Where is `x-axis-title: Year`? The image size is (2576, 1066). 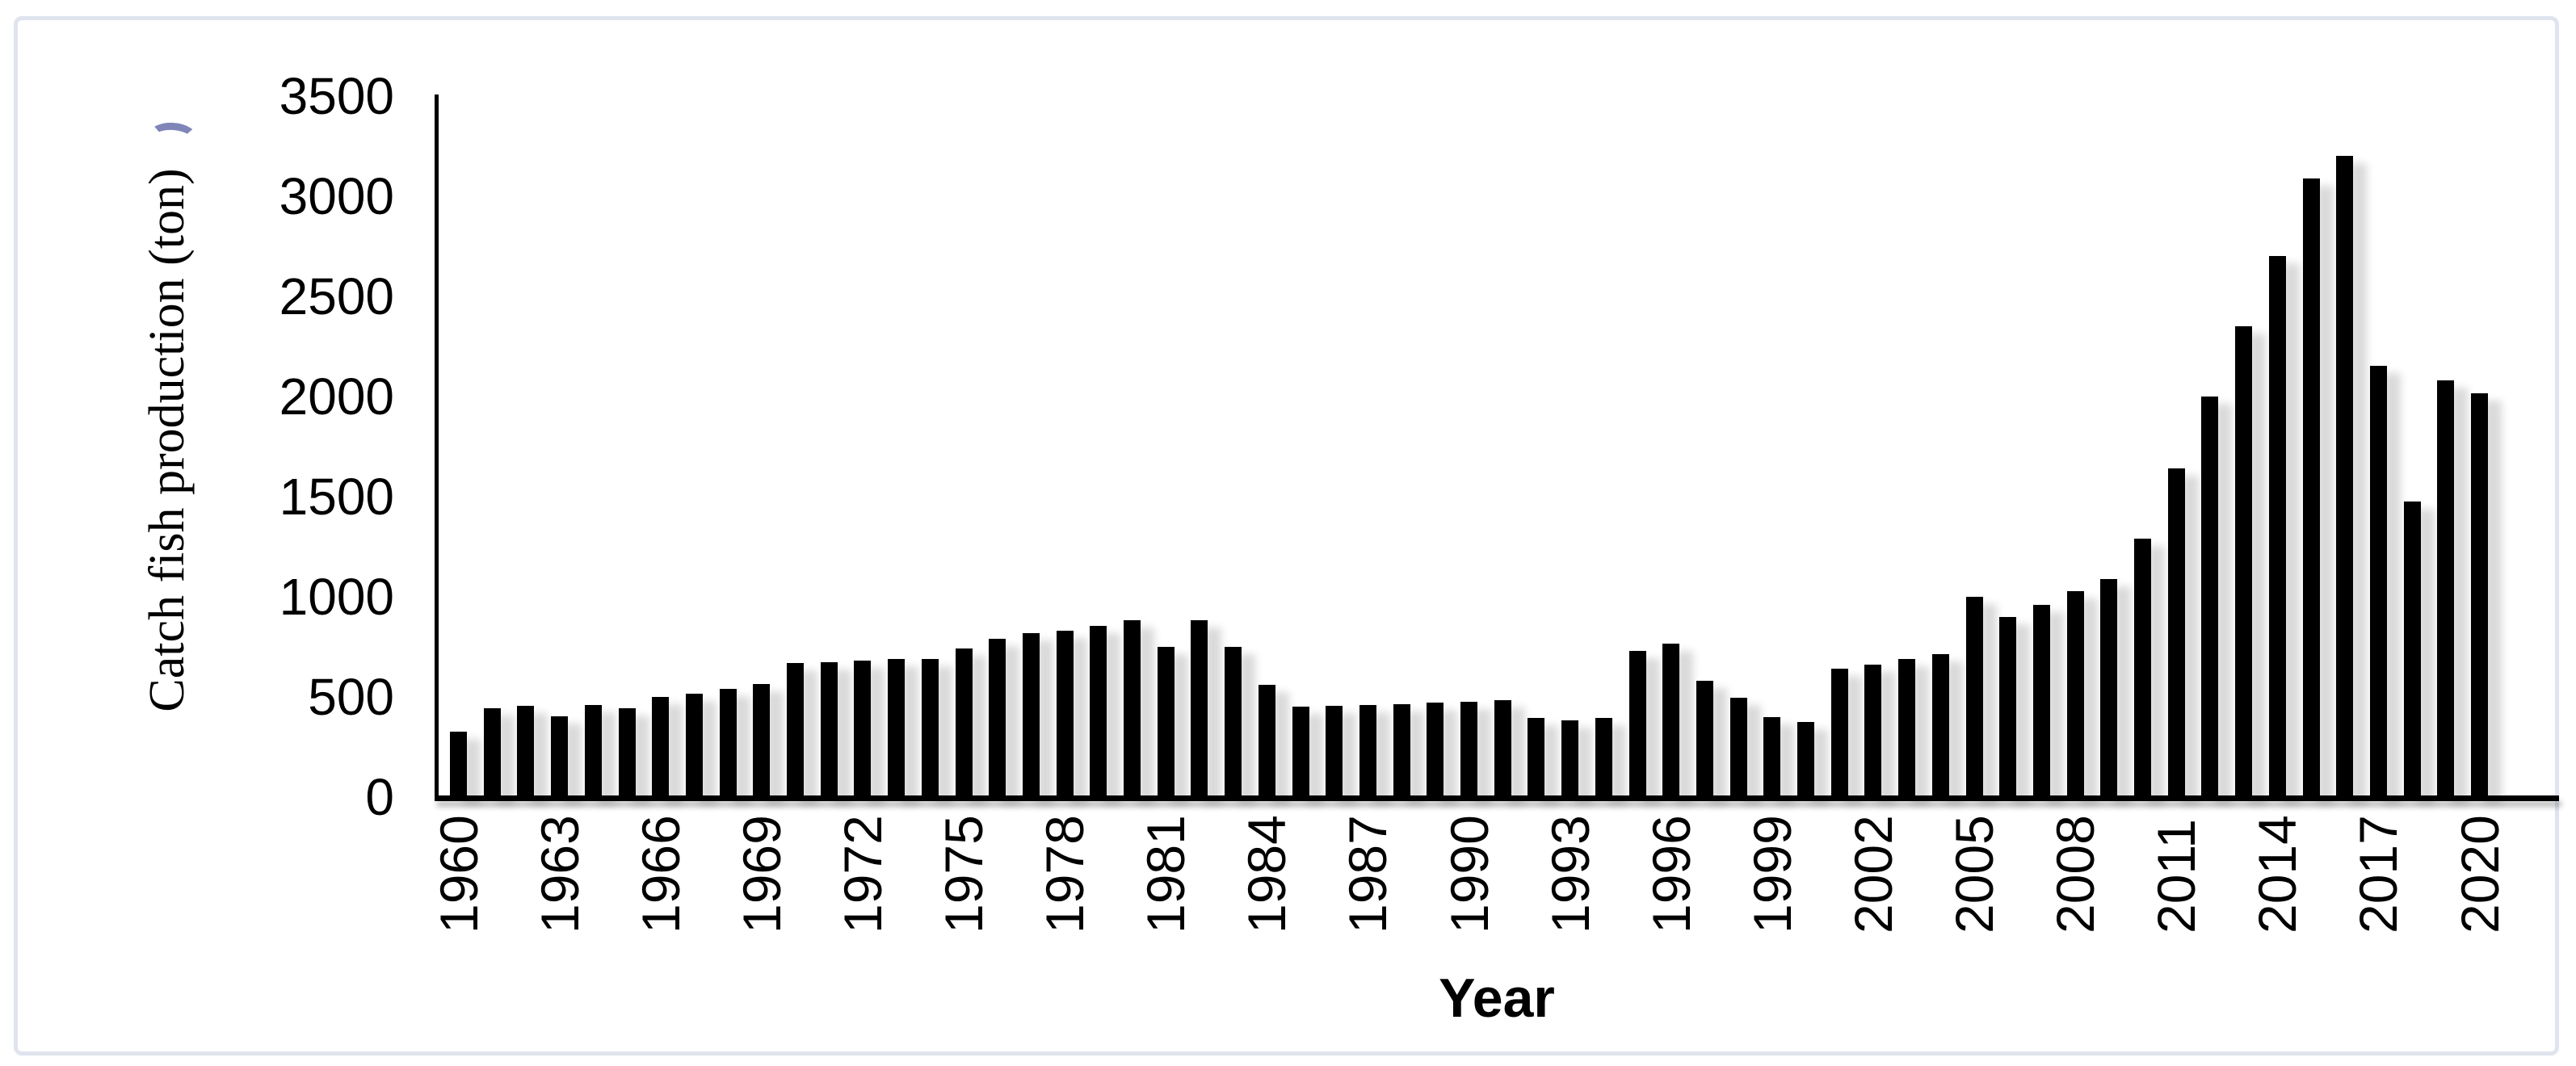 x-axis-title: Year is located at coordinates (1497, 998).